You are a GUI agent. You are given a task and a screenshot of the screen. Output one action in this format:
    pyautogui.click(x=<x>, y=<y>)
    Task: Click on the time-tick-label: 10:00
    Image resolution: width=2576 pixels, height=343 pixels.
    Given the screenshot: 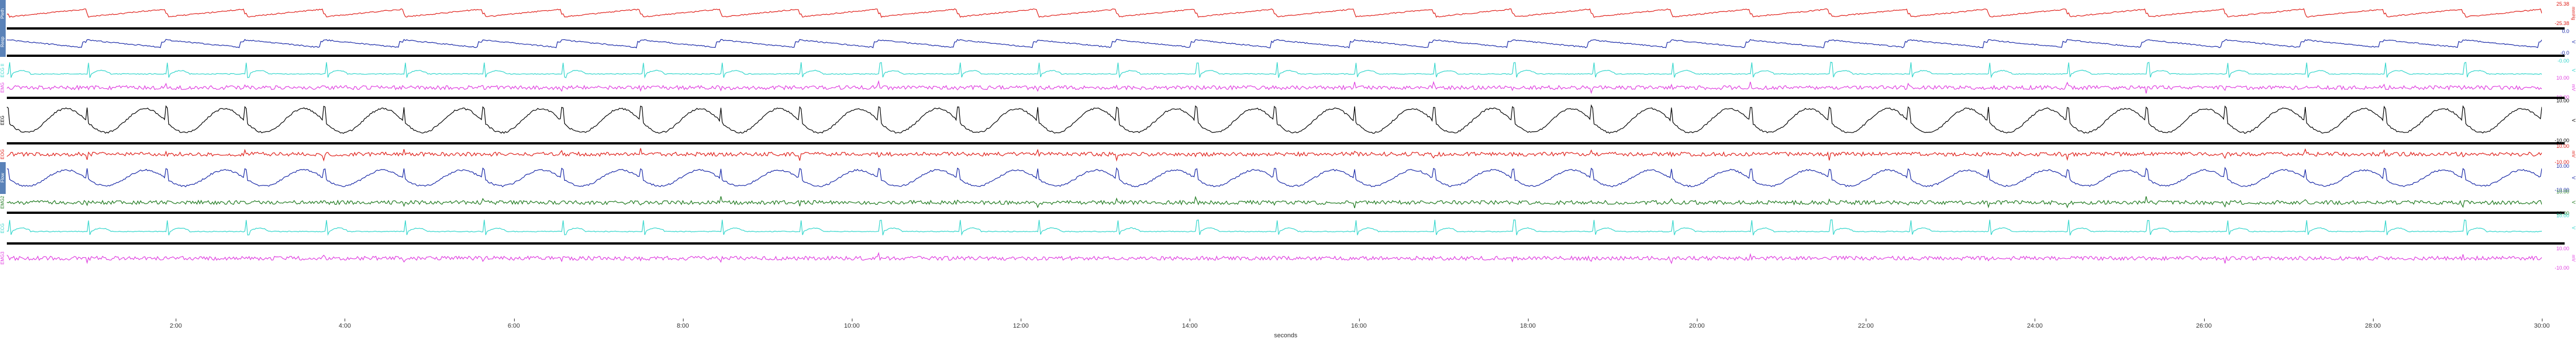 What is the action you would take?
    pyautogui.click(x=852, y=326)
    